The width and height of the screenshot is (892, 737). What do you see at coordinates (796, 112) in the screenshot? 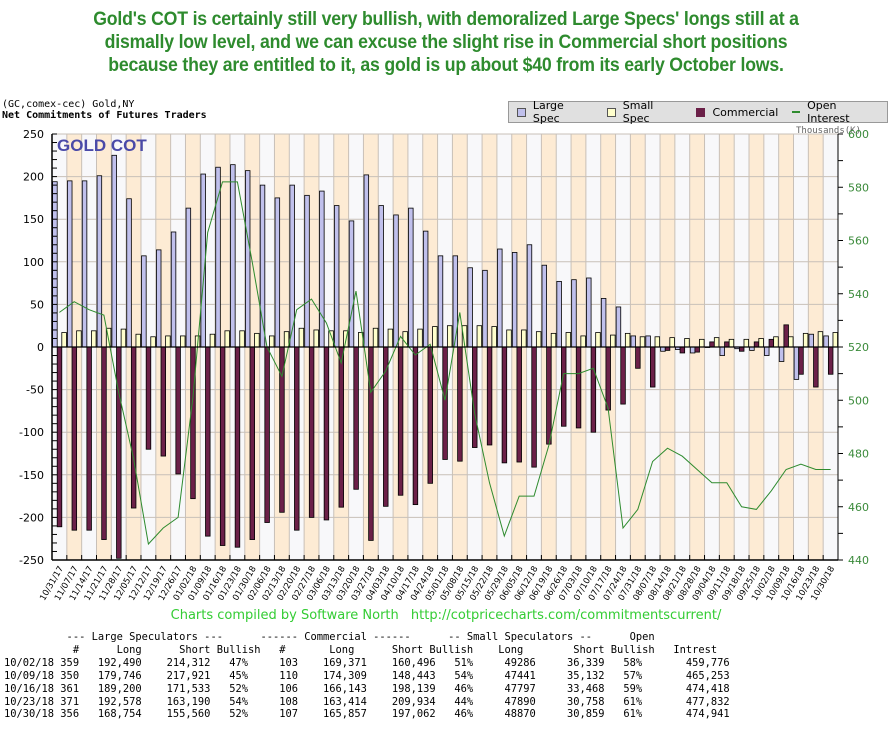
I see `open-interest-line-icon` at bounding box center [796, 112].